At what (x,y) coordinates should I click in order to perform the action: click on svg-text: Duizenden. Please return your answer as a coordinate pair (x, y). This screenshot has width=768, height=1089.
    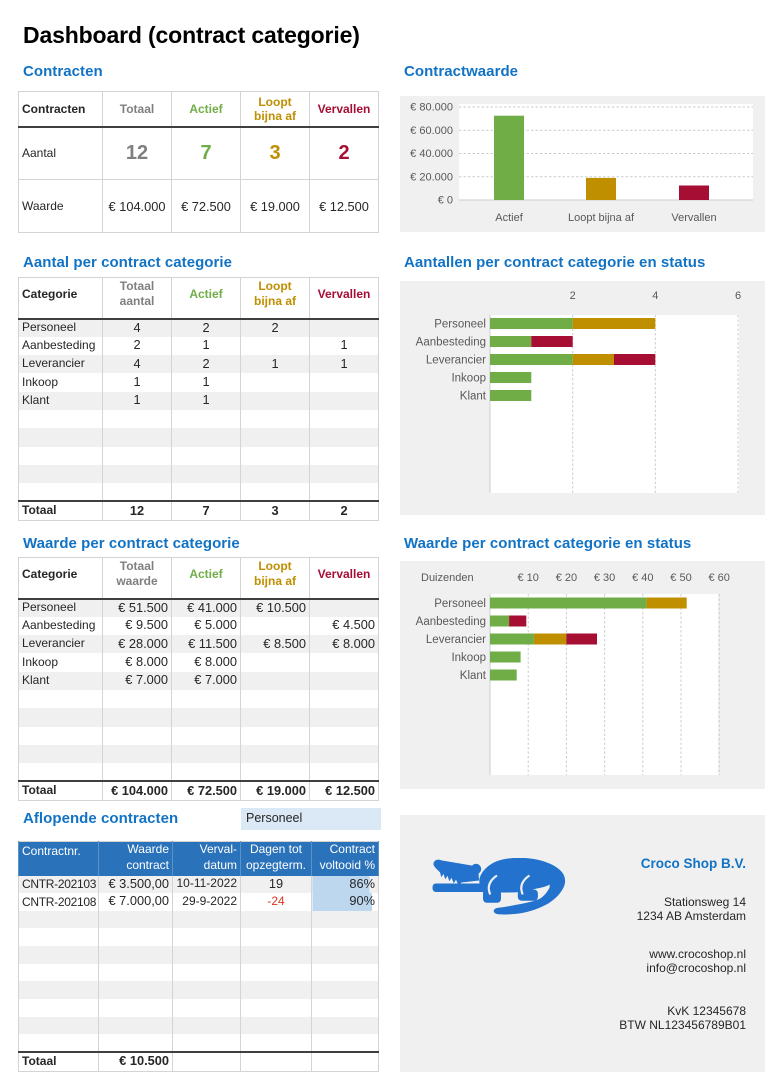
    Looking at the image, I should click on (447, 578).